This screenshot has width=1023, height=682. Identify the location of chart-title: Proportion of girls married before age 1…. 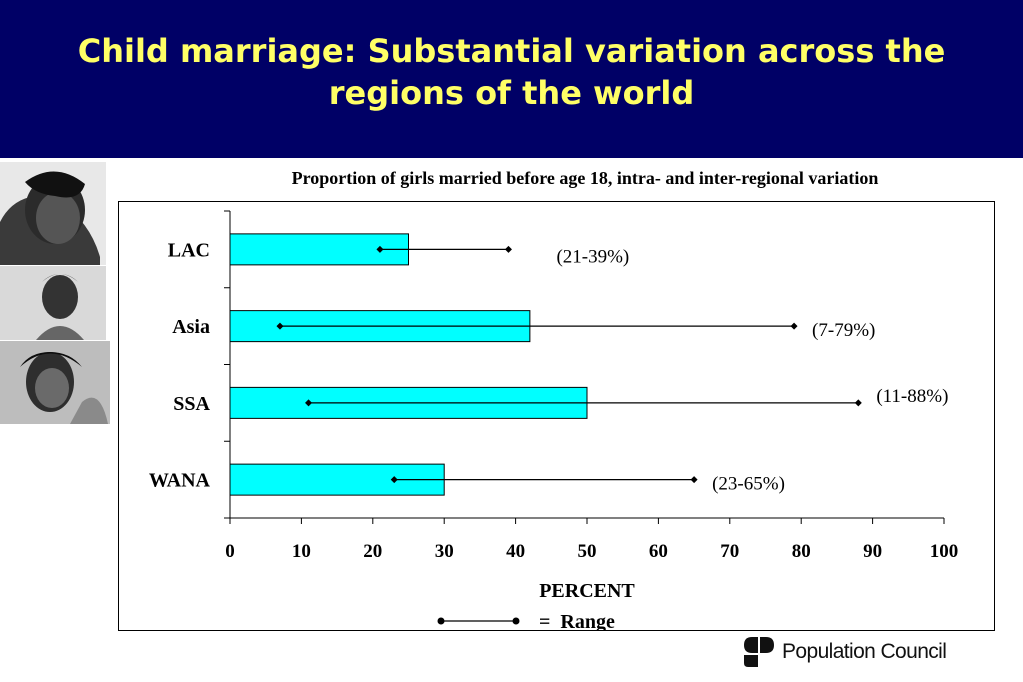
(585, 178).